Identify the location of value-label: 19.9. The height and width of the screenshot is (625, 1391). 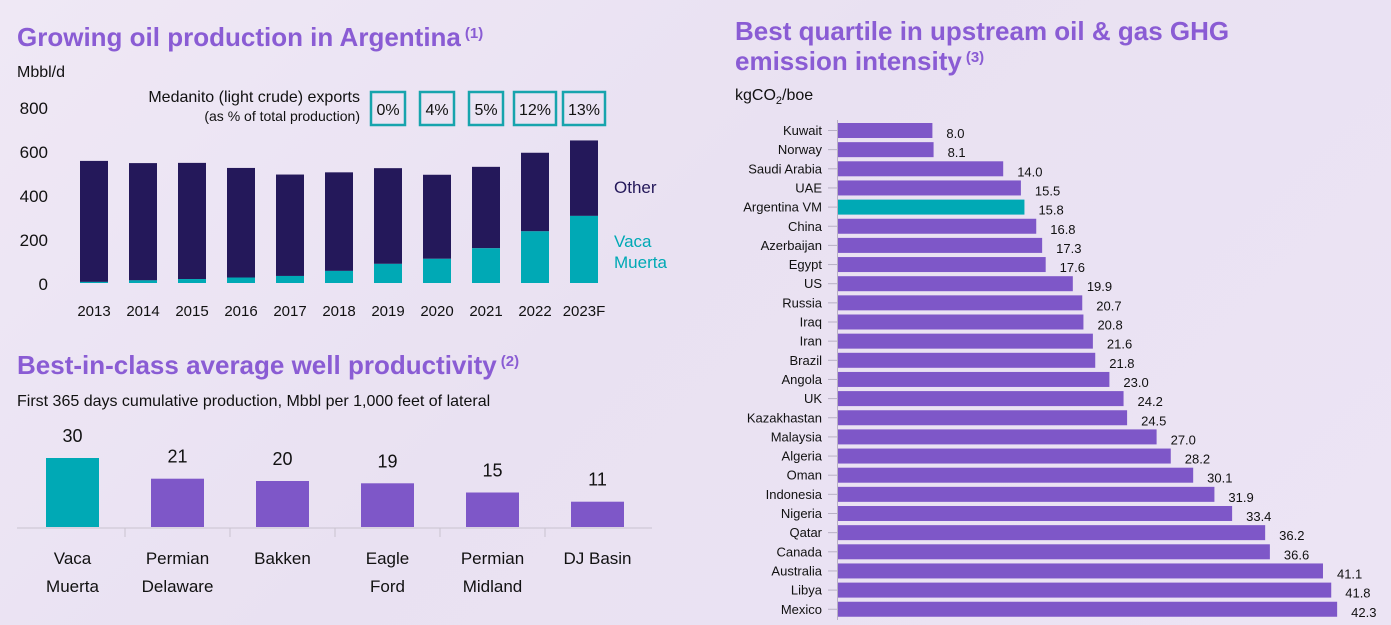
(1099, 286).